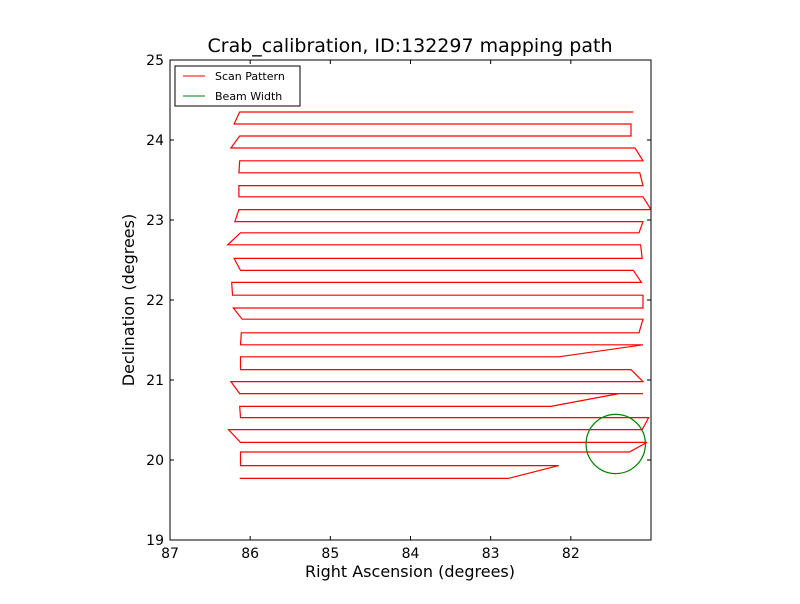 This screenshot has width=800, height=604. I want to click on x-tick-label: 85, so click(330, 554).